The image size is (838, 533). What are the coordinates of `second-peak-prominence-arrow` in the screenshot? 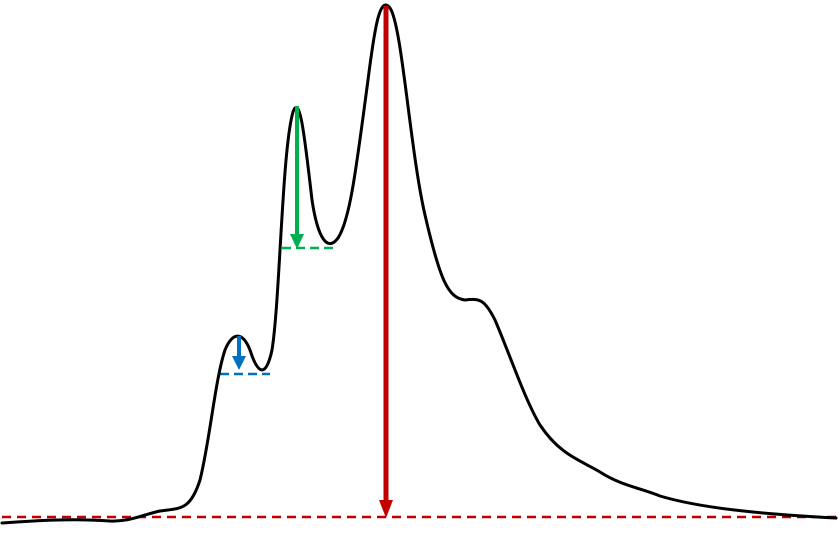 It's located at (297, 177).